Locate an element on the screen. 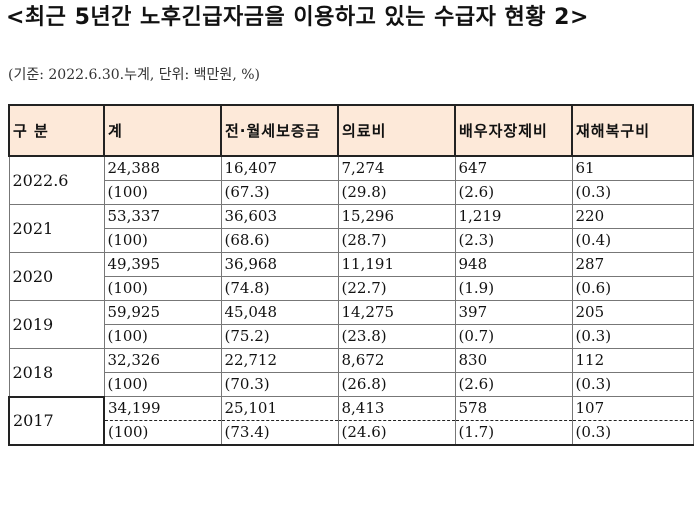 The width and height of the screenshot is (700, 527). year-cell: 2017 is located at coordinates (56, 420).